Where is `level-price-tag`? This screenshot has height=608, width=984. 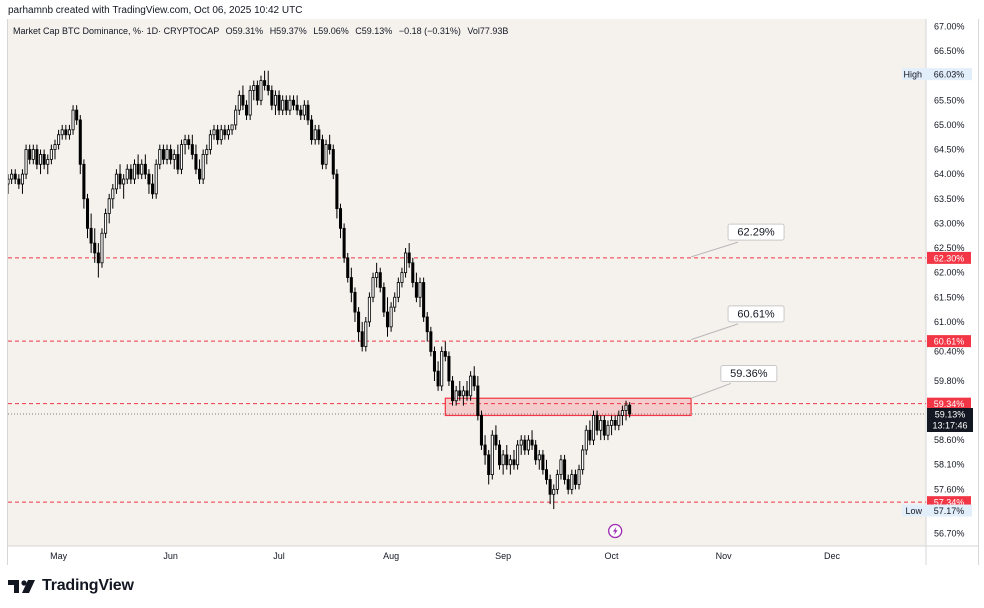 level-price-tag is located at coordinates (949, 341).